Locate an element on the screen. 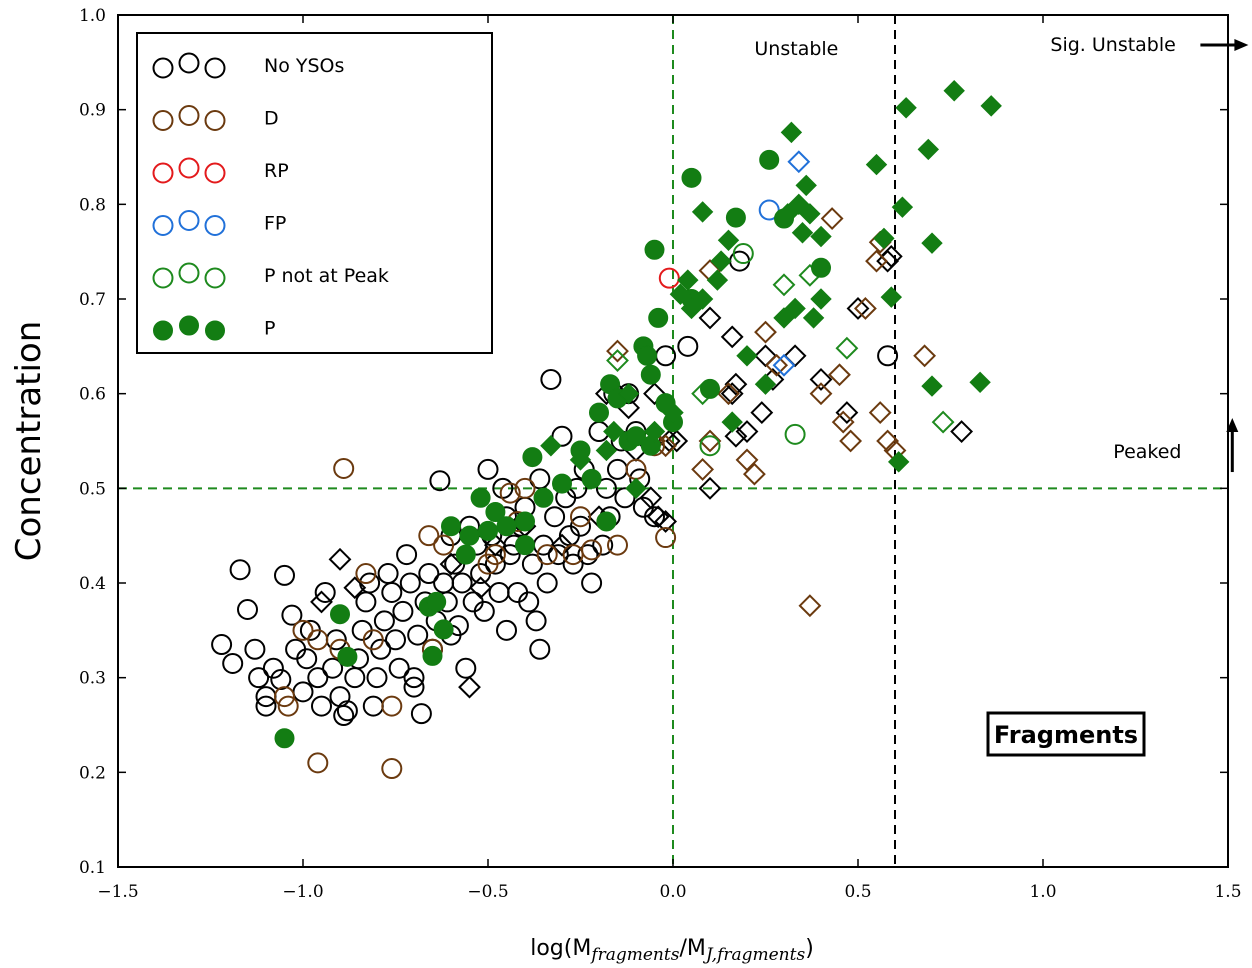 The width and height of the screenshot is (1252, 968). legend-label: RP is located at coordinates (276, 171).